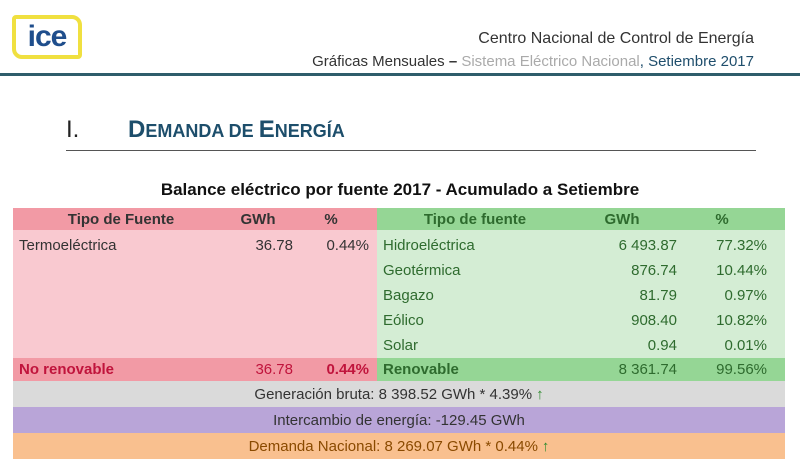 The width and height of the screenshot is (800, 470). What do you see at coordinates (67, 369) in the screenshot?
I see `cell: No renovable` at bounding box center [67, 369].